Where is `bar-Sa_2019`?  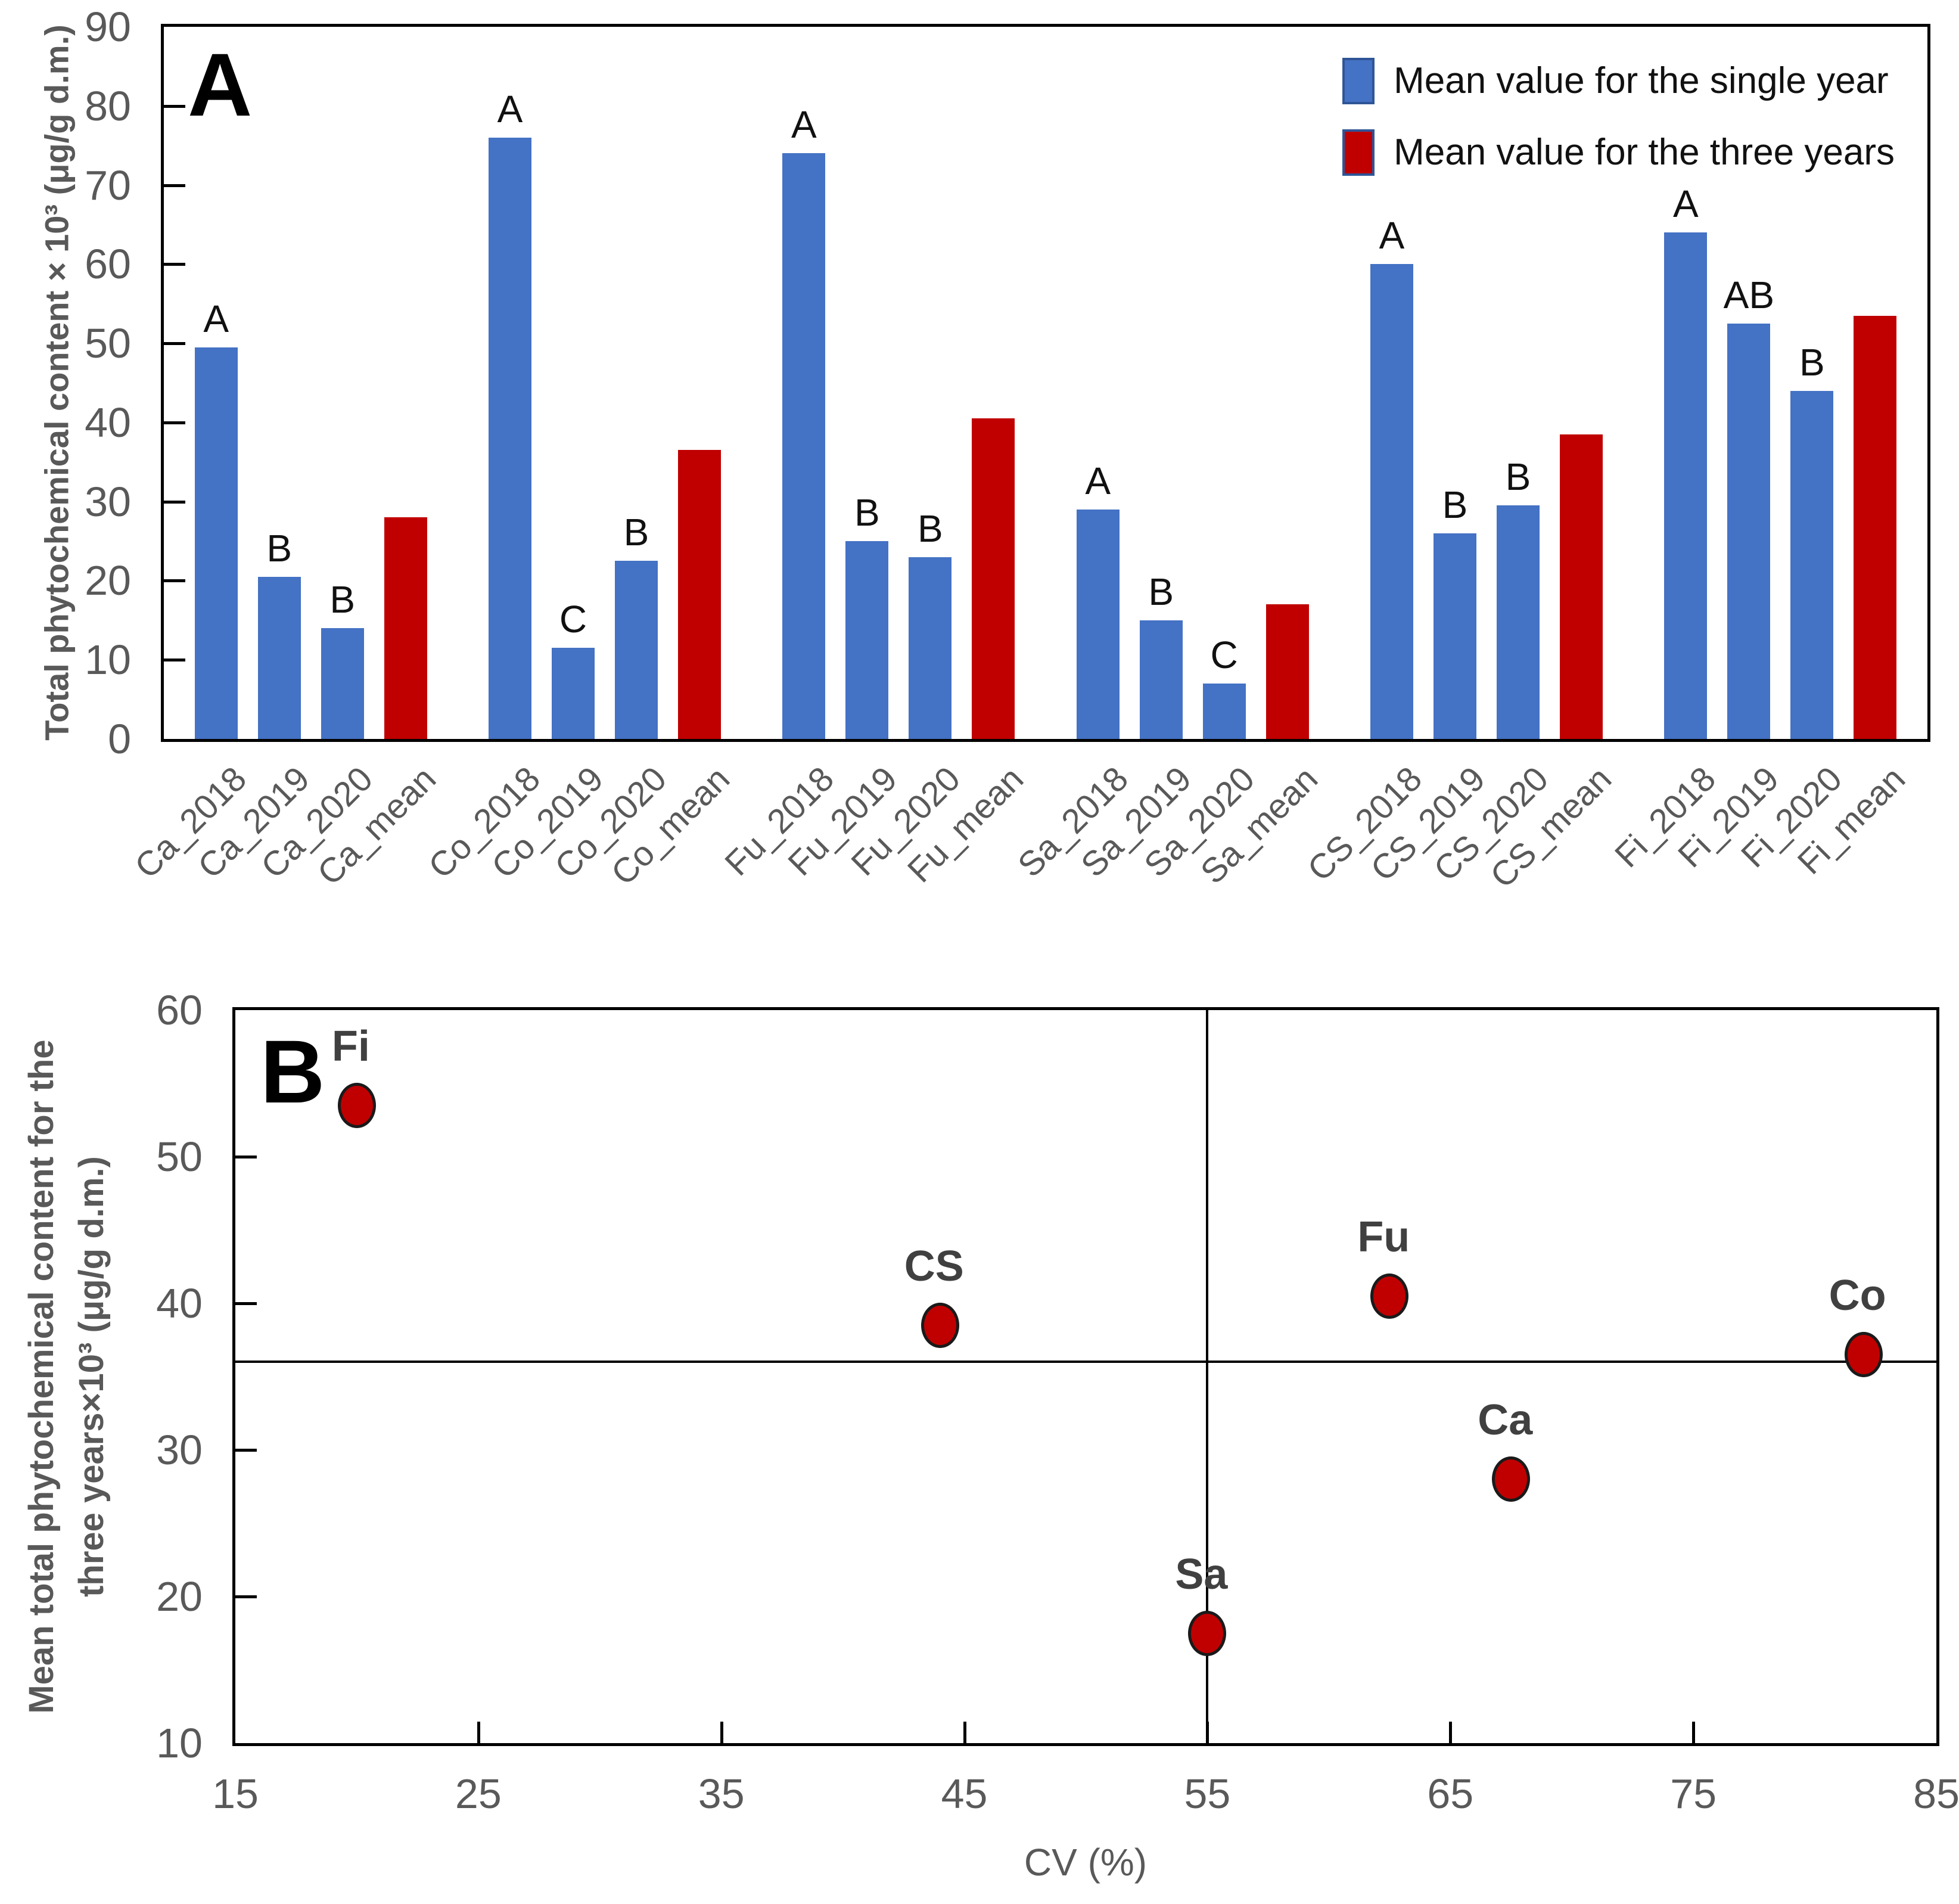 bar-Sa_2019 is located at coordinates (1161, 679).